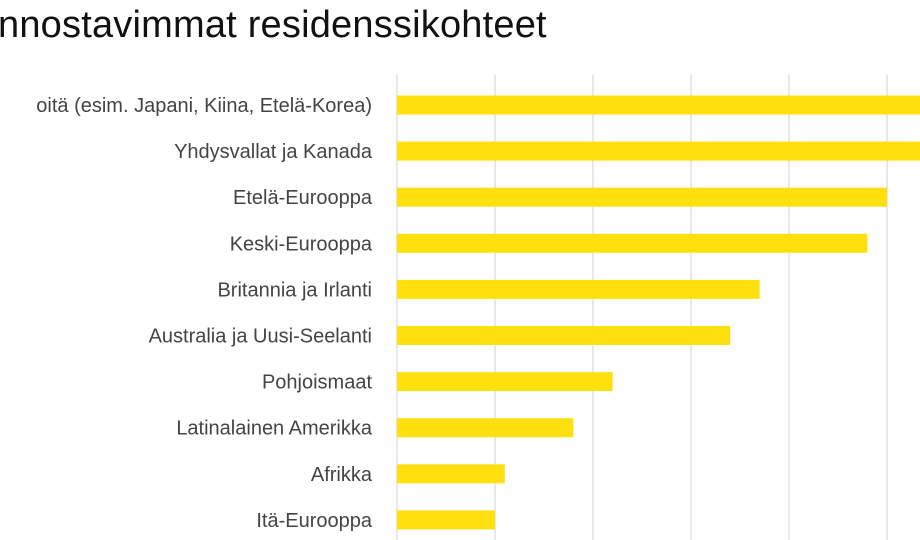 The image size is (920, 540). What do you see at coordinates (273, 152) in the screenshot?
I see `category-label: Yhdysvallat ja Kanada` at bounding box center [273, 152].